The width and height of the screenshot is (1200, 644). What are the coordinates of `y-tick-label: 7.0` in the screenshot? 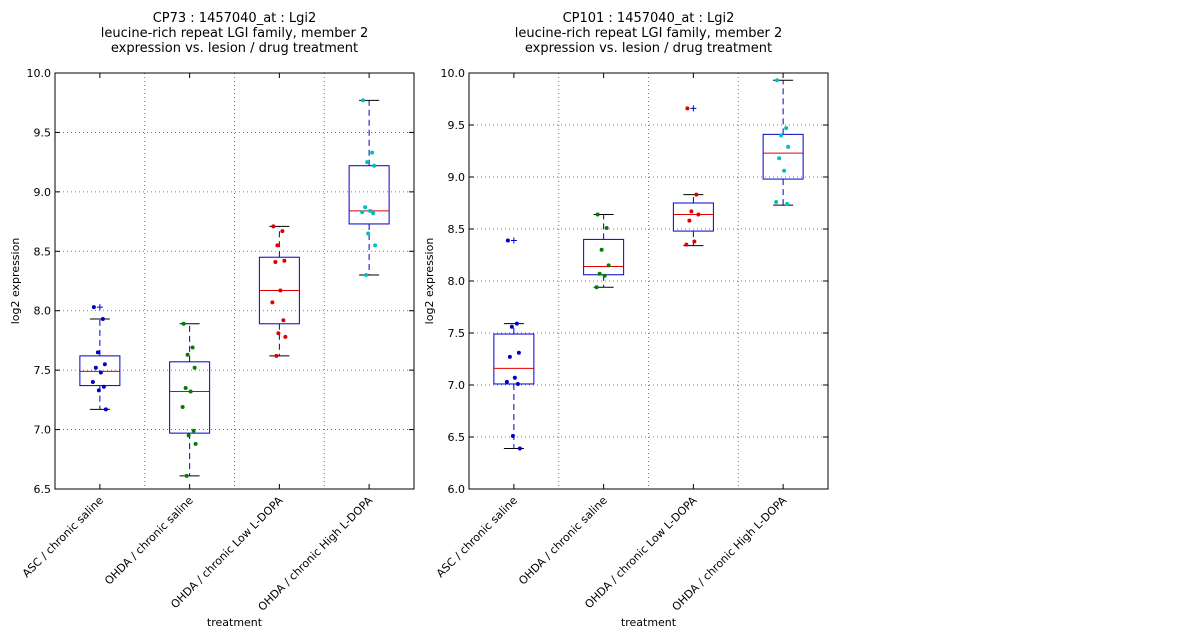 It's located at (457, 385).